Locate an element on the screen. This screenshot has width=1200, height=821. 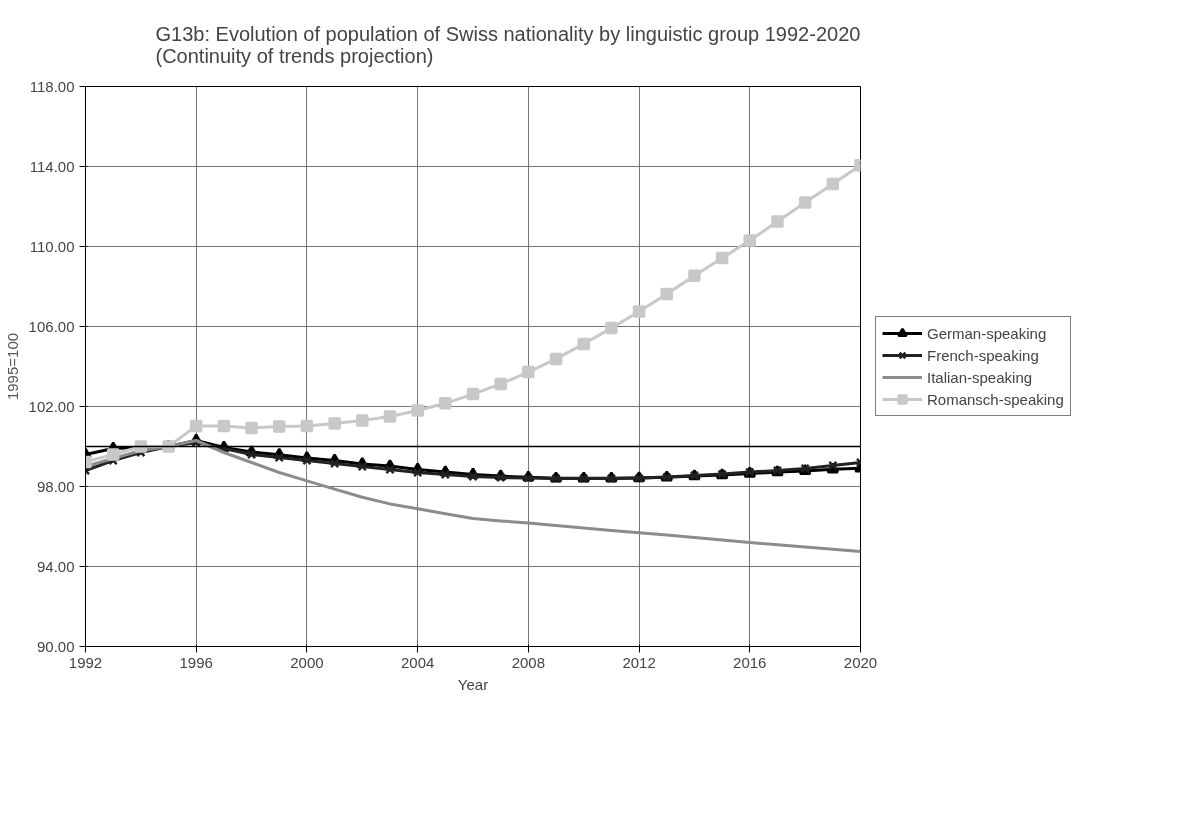
legend-label: French-speaking is located at coordinates (983, 355).